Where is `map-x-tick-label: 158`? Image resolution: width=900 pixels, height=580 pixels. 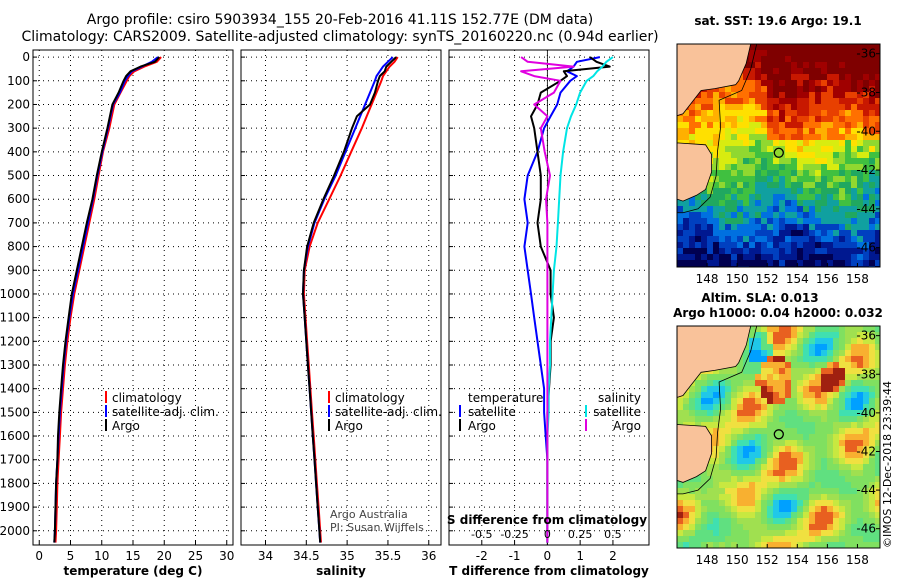
map-x-tick-label: 158 is located at coordinates (857, 279).